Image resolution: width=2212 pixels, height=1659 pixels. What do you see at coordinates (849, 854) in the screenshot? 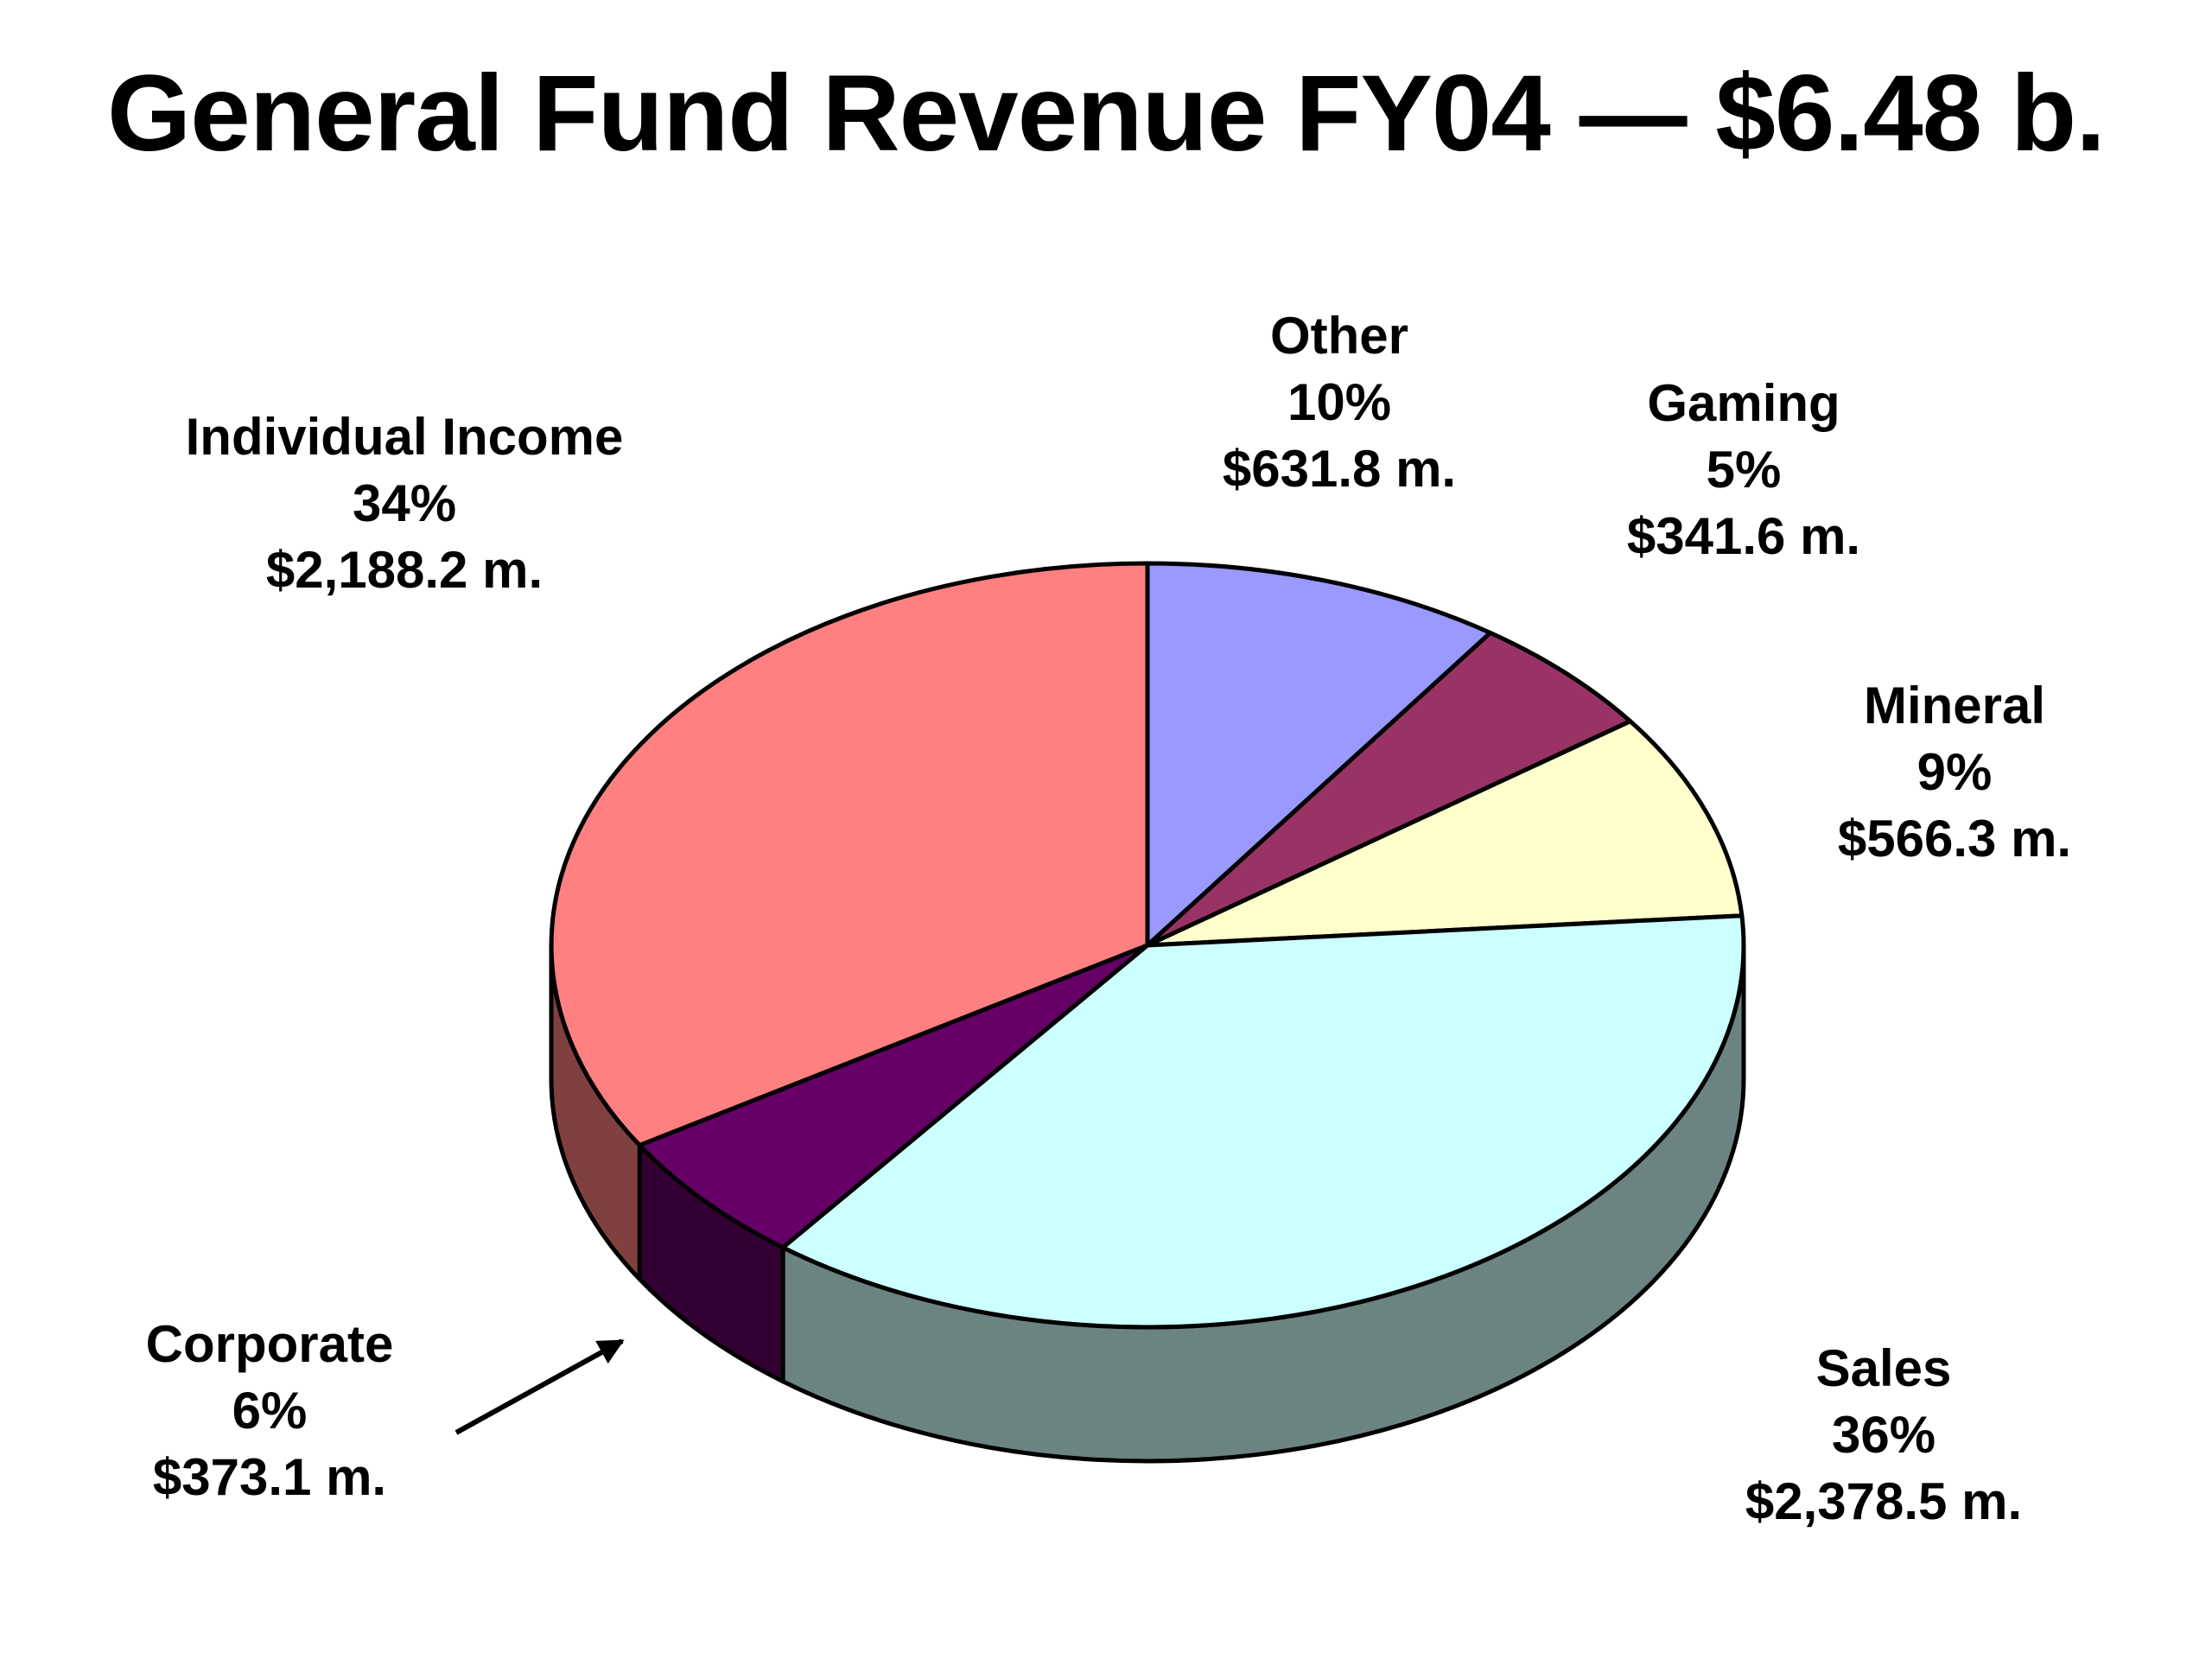
I see `pie-slice-individual-income` at bounding box center [849, 854].